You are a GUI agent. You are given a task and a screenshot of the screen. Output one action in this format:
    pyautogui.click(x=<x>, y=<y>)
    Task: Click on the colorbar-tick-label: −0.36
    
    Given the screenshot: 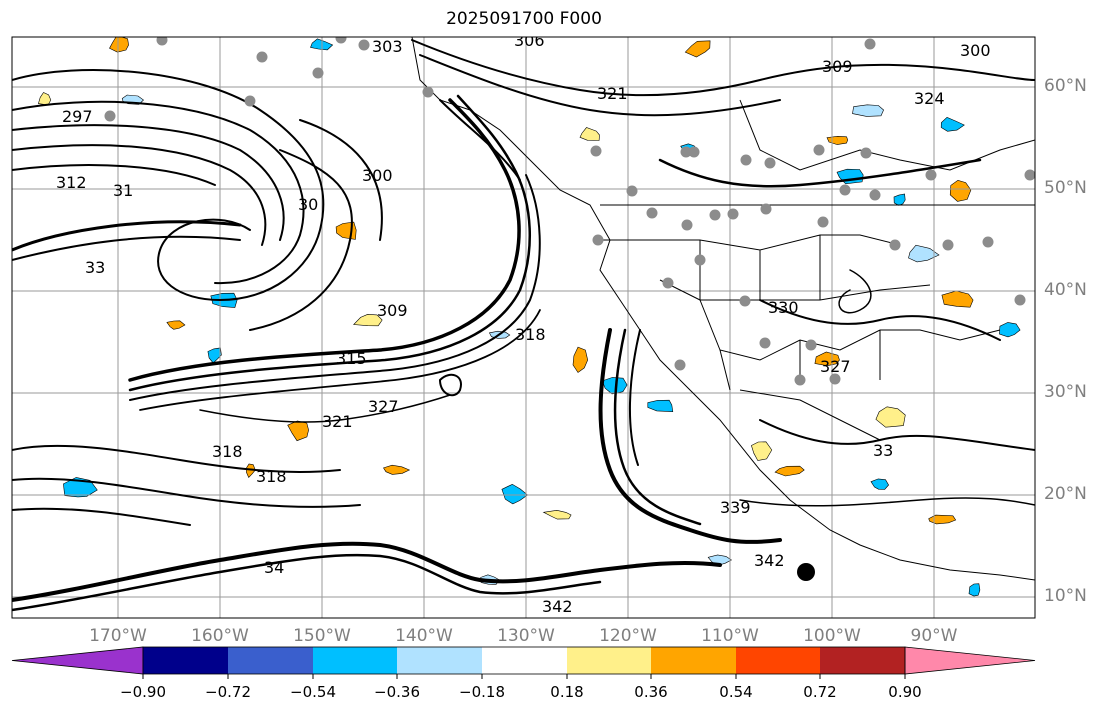 What is the action you would take?
    pyautogui.click(x=397, y=692)
    